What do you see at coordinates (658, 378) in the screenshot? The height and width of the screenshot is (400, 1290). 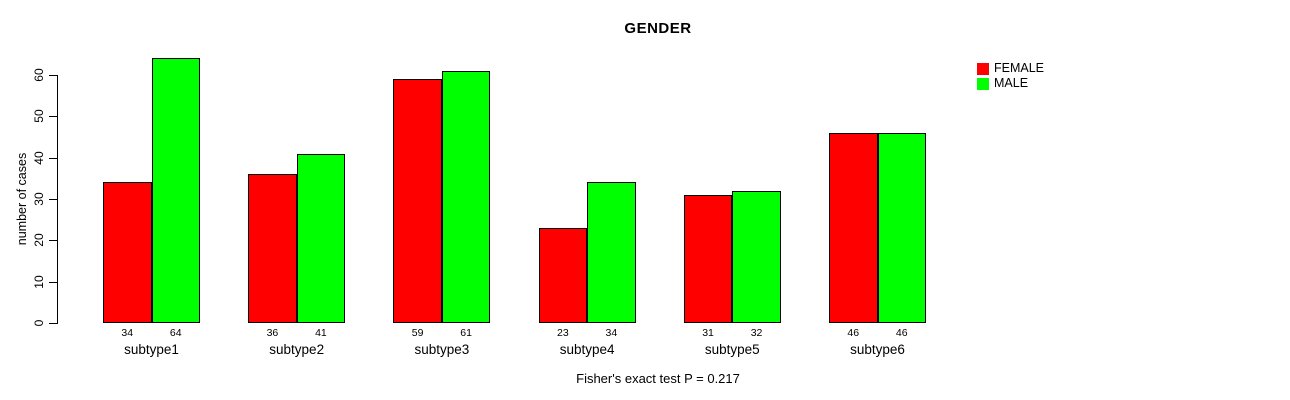 I see `annotation-fisher-test: Fisher's exact test P = 0.217` at bounding box center [658, 378].